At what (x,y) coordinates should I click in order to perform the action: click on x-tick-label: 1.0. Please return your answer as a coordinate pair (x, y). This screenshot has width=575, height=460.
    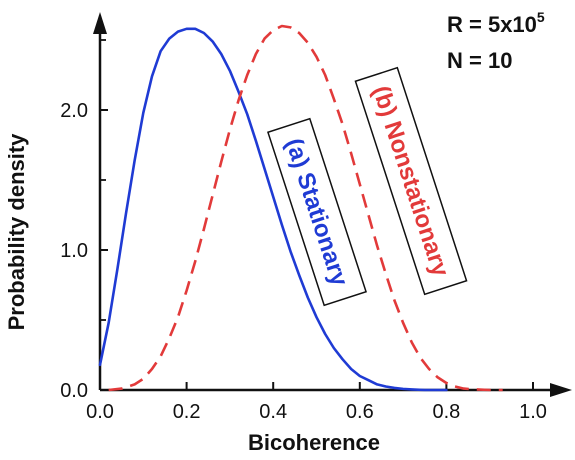
    Looking at the image, I should click on (533, 412).